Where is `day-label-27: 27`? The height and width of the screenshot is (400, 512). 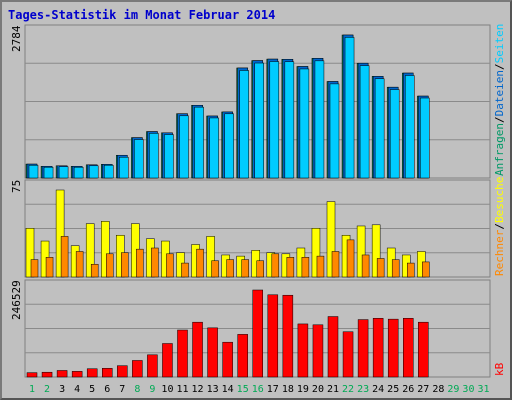 day-label-27: 27 is located at coordinates (423, 389).